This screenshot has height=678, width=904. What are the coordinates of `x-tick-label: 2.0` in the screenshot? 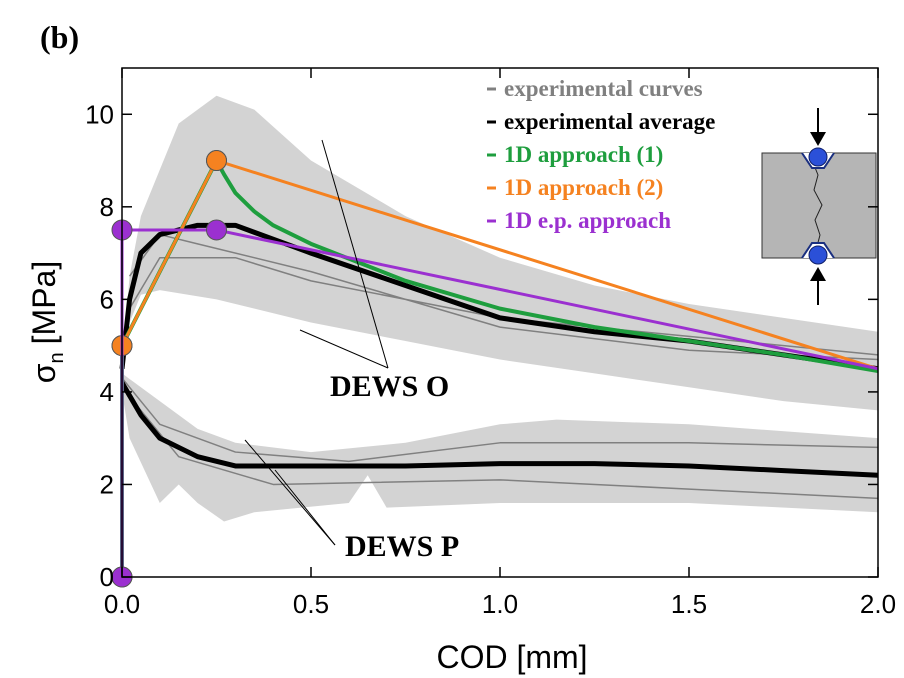 It's located at (878, 604).